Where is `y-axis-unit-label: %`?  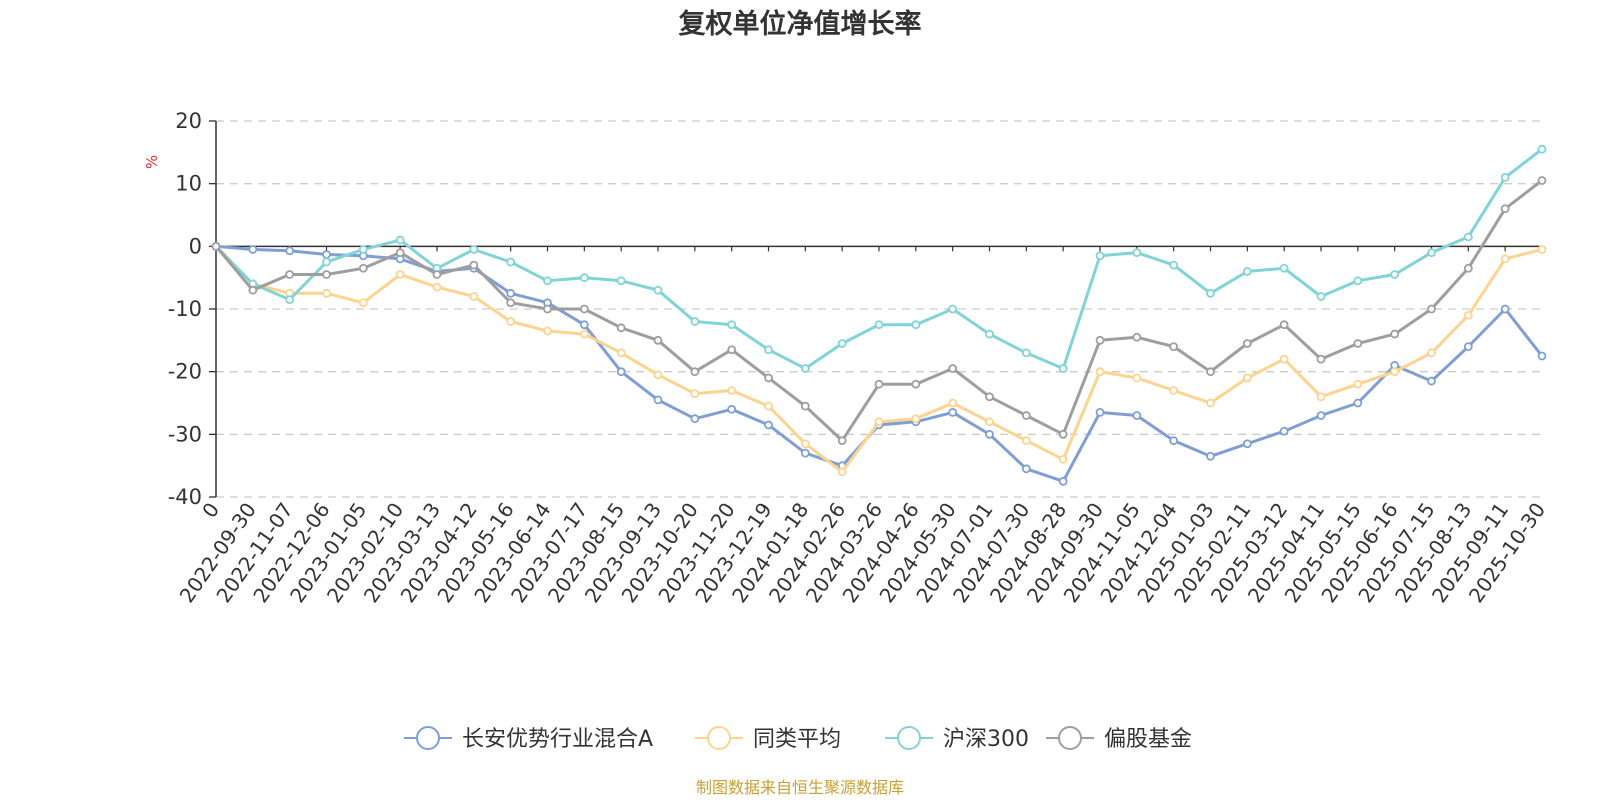
y-axis-unit-label: % is located at coordinates (152, 162).